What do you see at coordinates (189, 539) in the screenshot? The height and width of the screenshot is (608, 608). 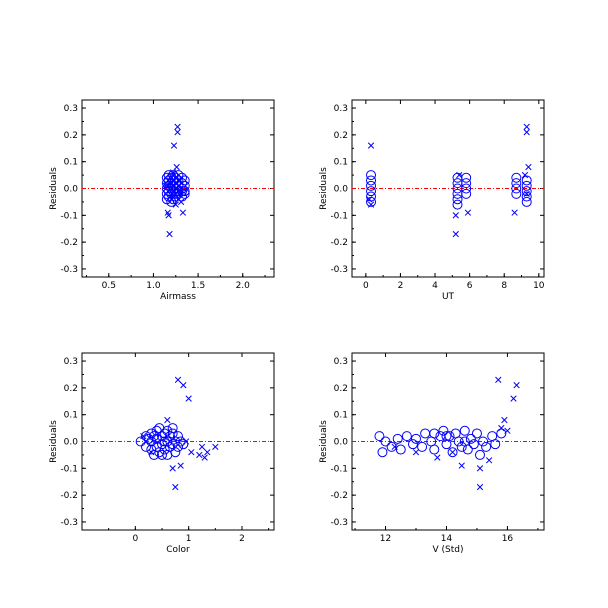 I see `x-tick-label: 1` at bounding box center [189, 539].